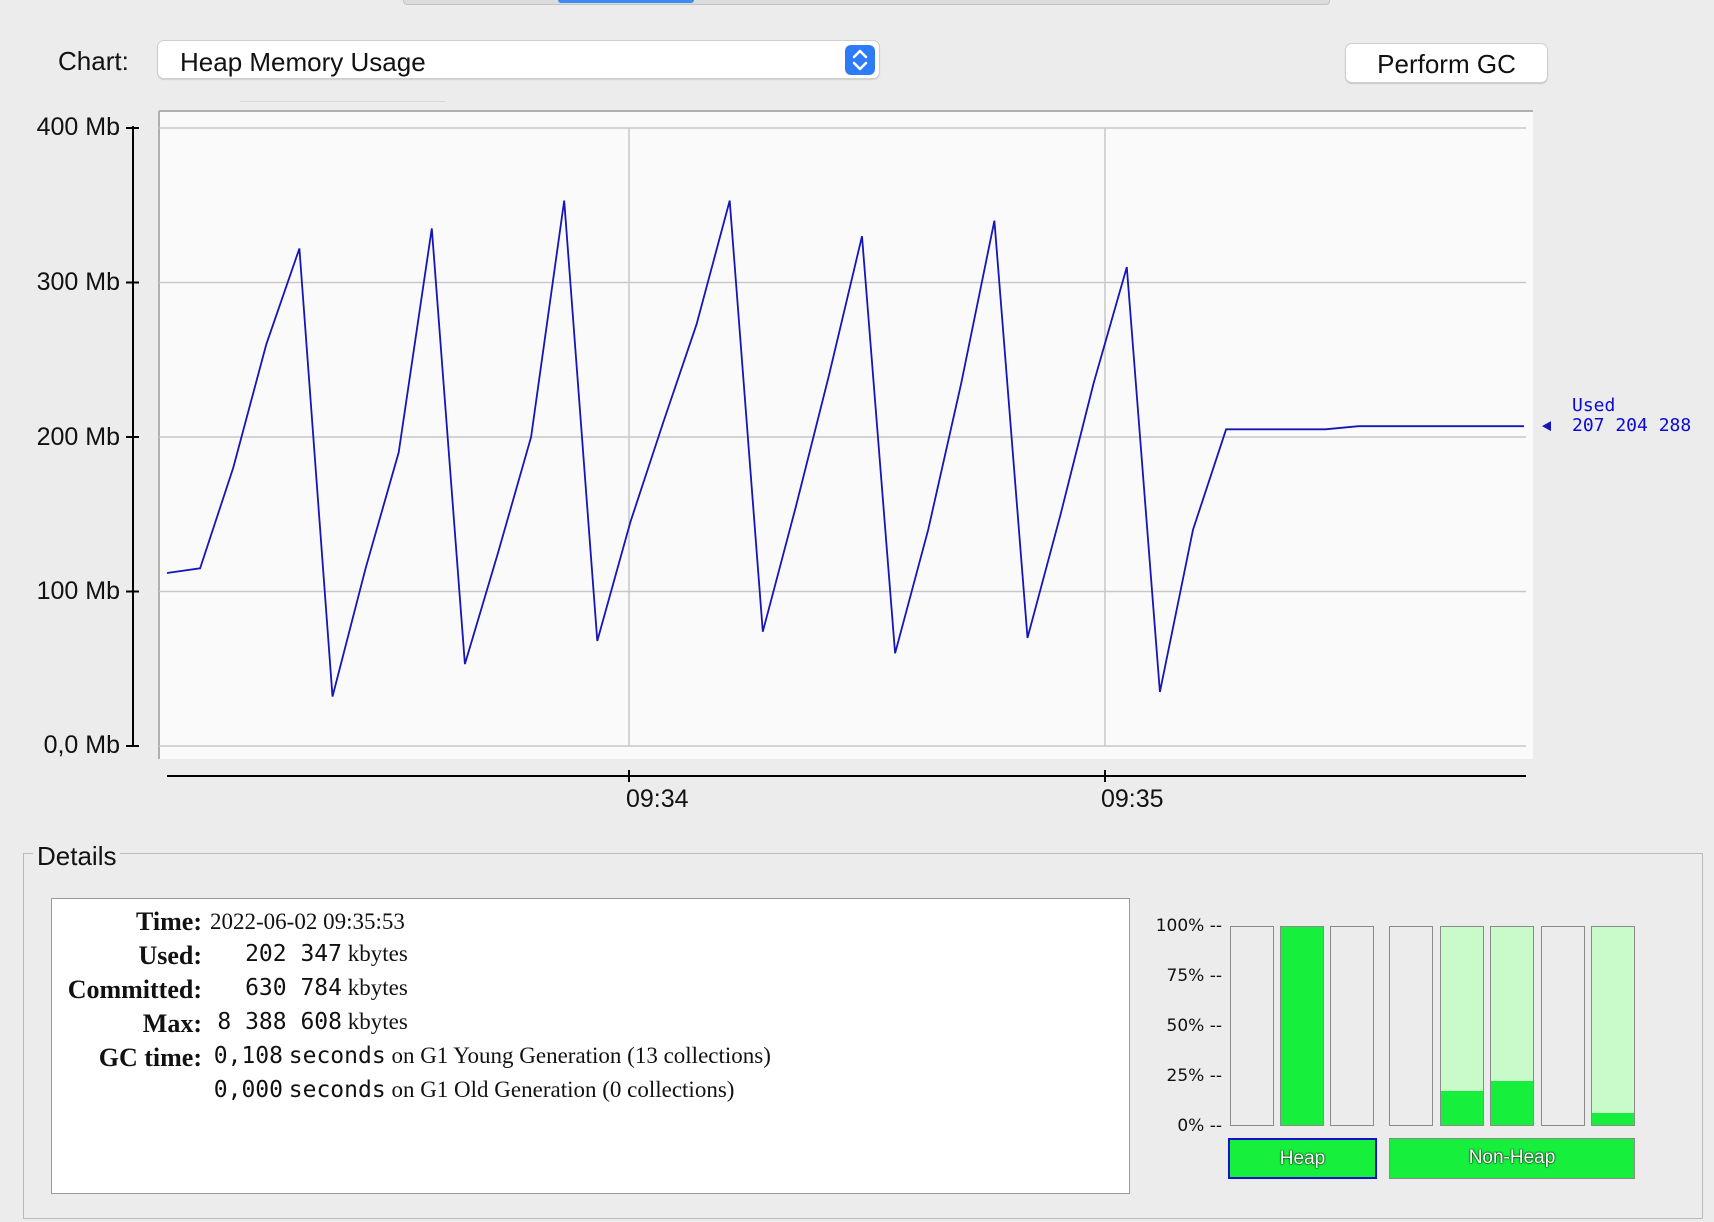 Image resolution: width=1714 pixels, height=1222 pixels. Describe the element at coordinates (377, 987) in the screenshot. I see `committed-unit: kbytes` at that location.